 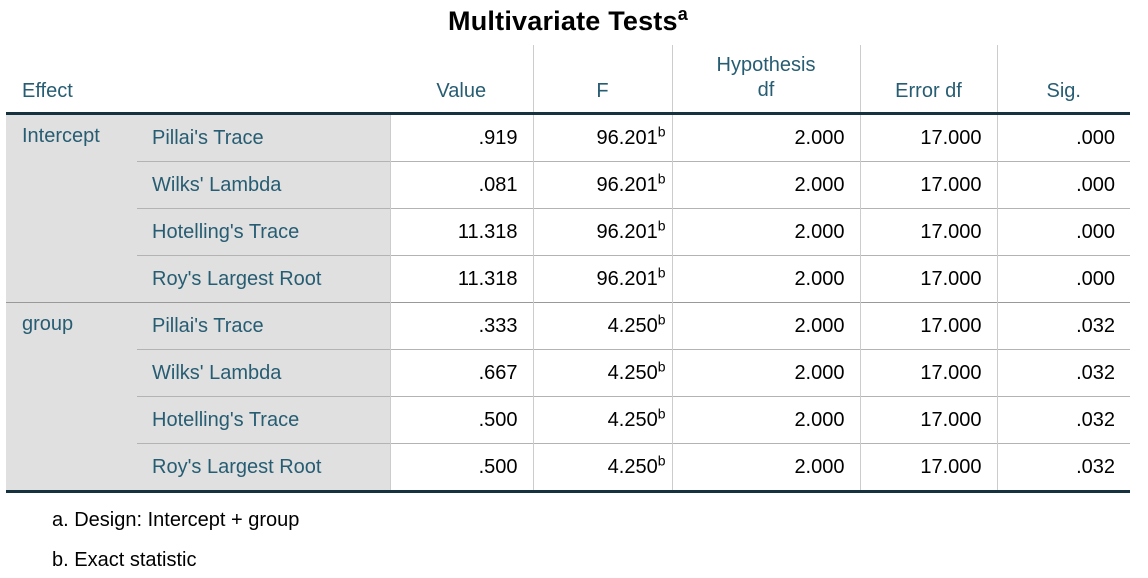 What do you see at coordinates (71, 397) in the screenshot?
I see `effect-label: group` at bounding box center [71, 397].